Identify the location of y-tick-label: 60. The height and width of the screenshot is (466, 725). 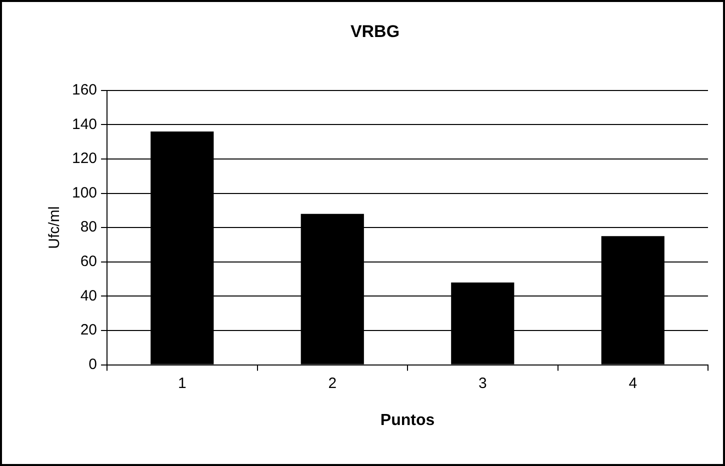
(89, 261).